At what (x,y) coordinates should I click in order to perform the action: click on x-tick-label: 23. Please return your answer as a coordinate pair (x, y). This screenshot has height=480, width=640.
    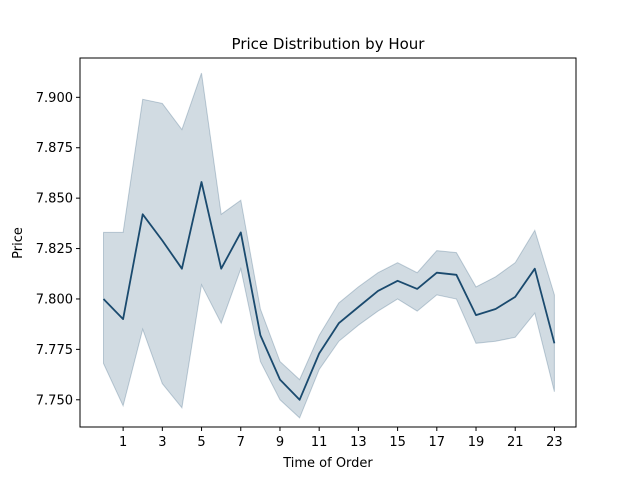
    Looking at the image, I should click on (554, 442).